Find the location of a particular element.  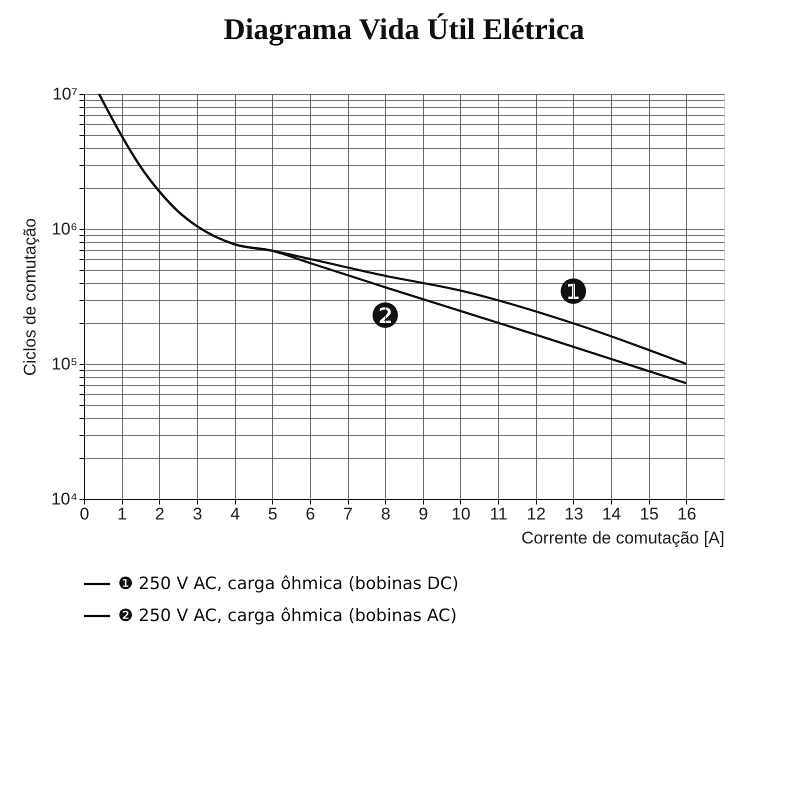

x-tick-label: 0 is located at coordinates (85, 514).